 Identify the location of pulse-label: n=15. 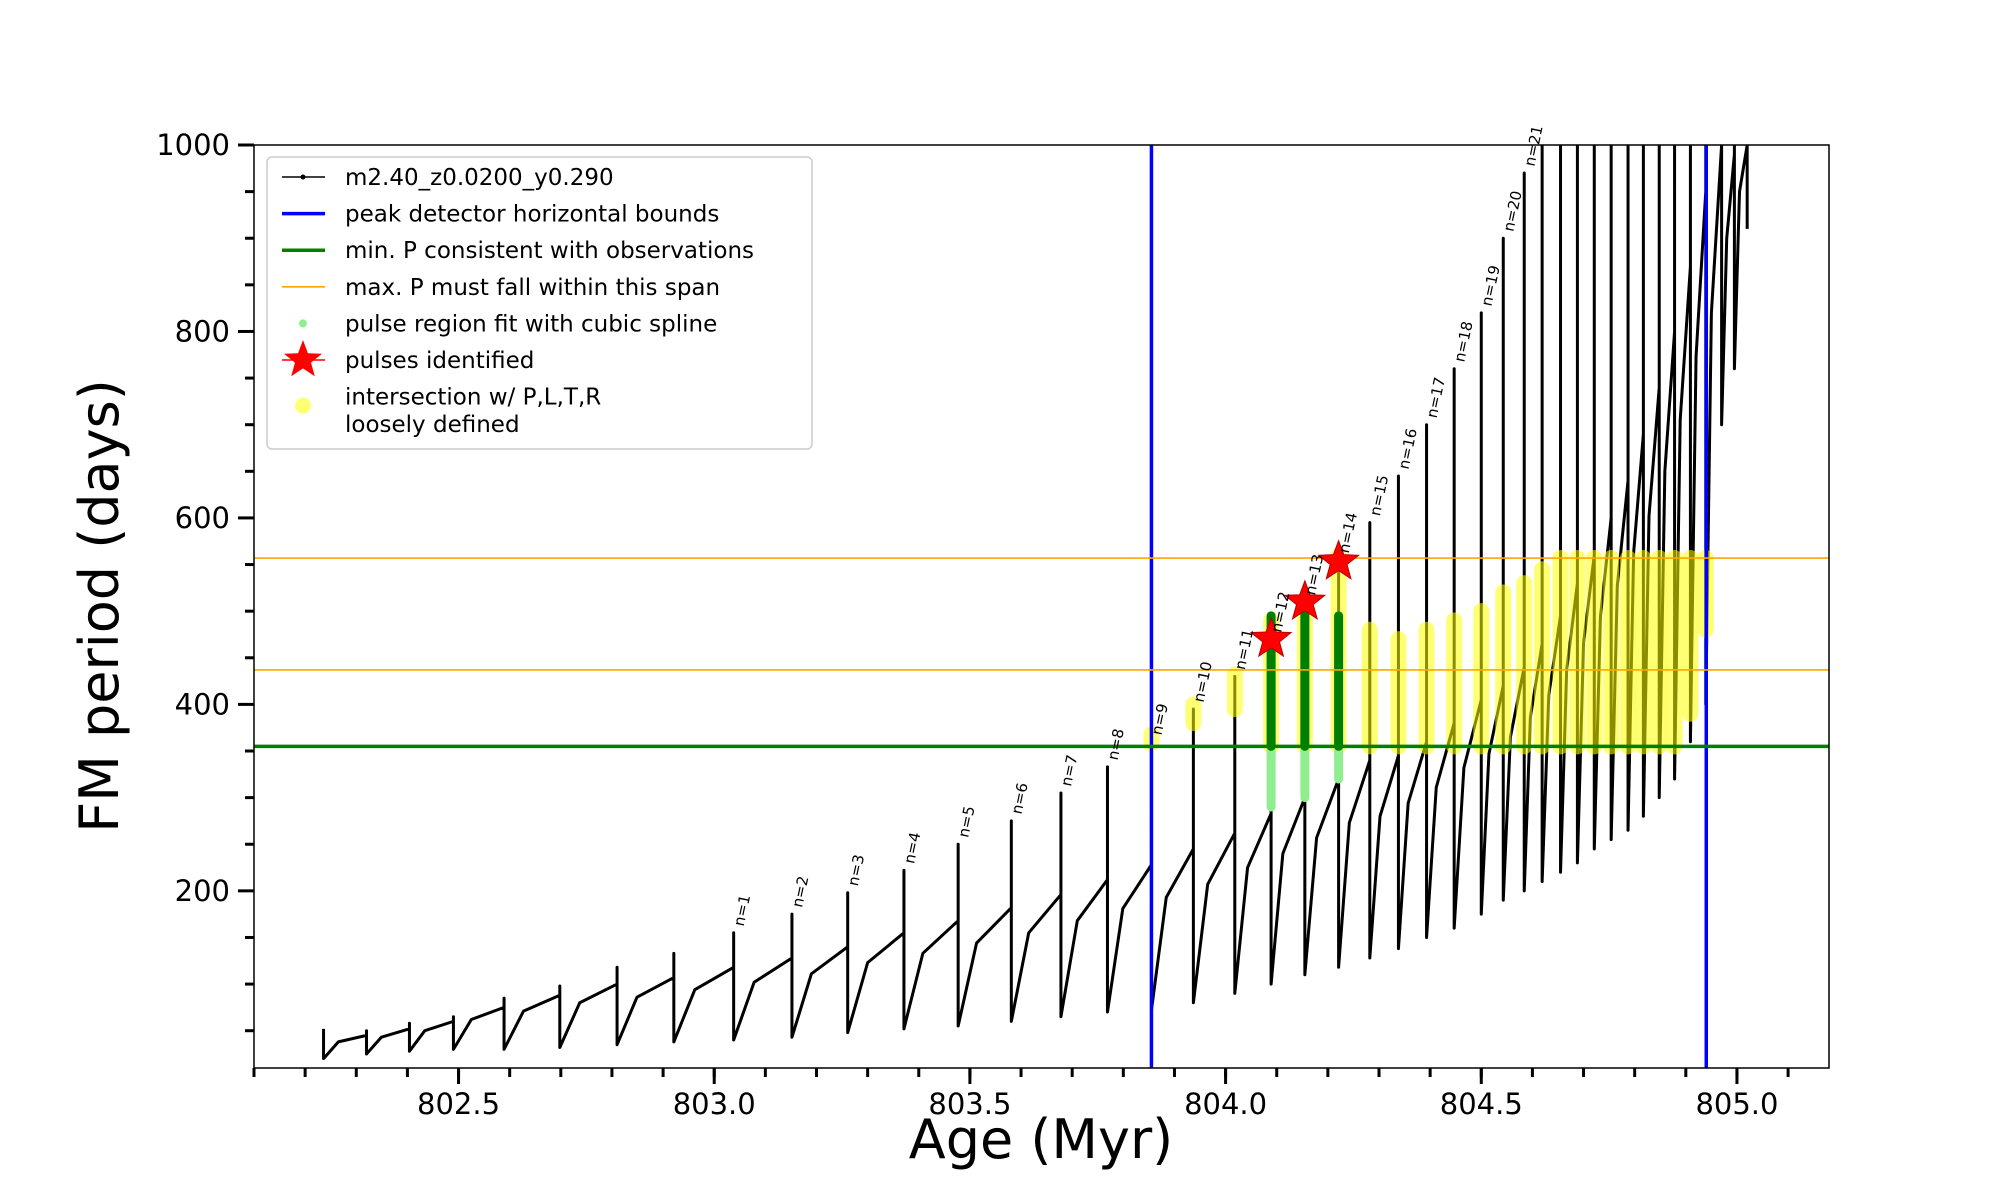
(1379, 495).